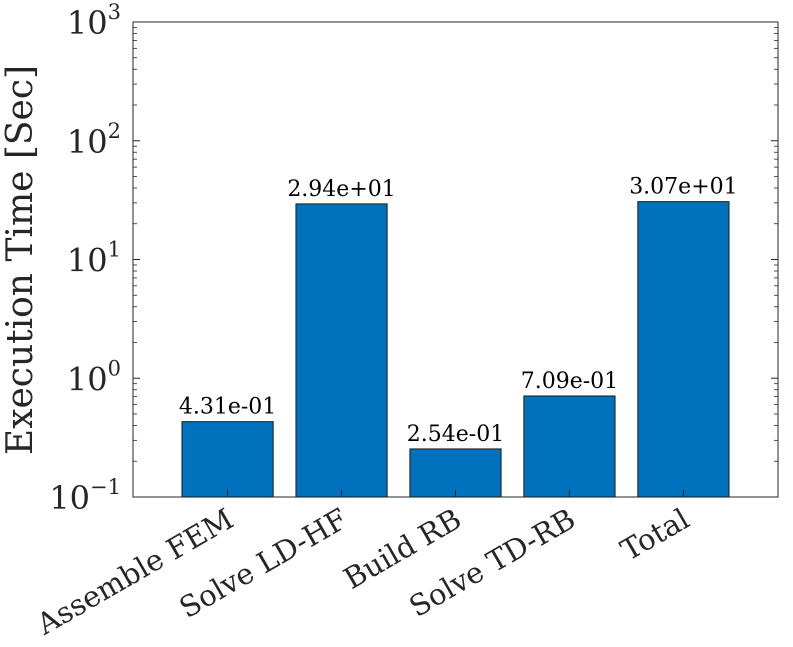  What do you see at coordinates (85, 496) in the screenshot?
I see `y-tick-label: 10⁻¹` at bounding box center [85, 496].